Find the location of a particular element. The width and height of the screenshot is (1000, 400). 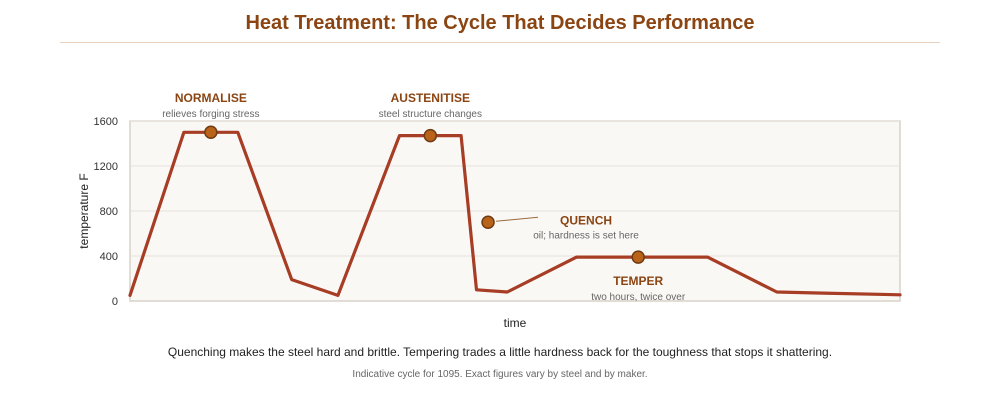

title-divider is located at coordinates (500, 42).